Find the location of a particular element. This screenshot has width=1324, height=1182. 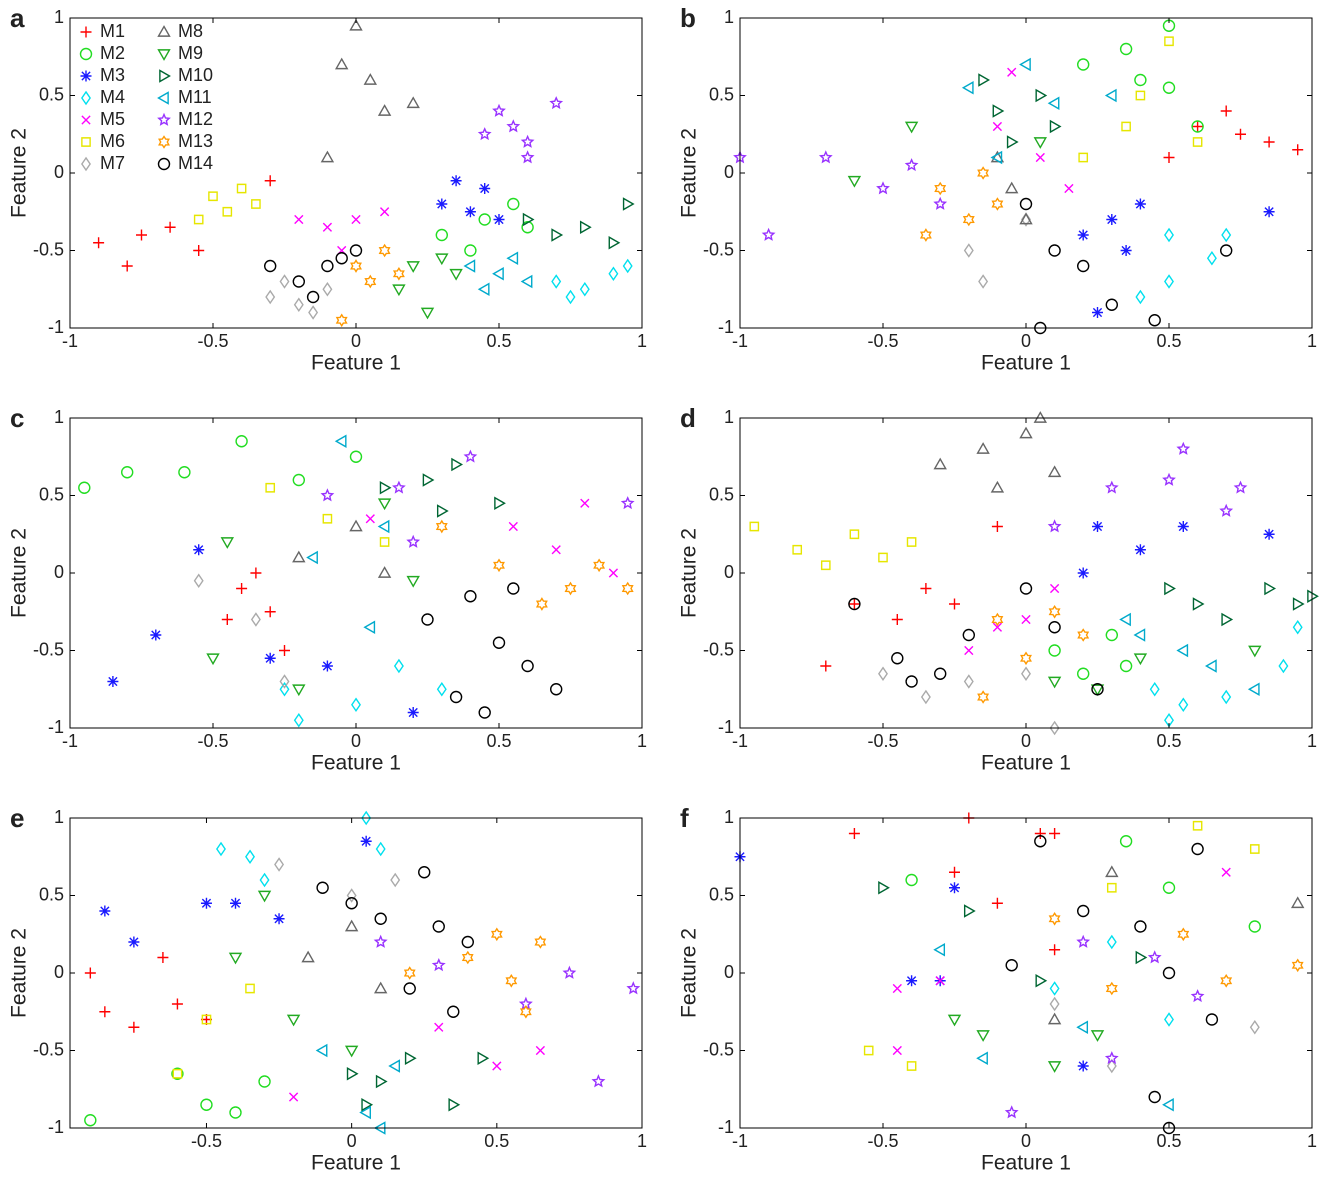

y-axis-label: Feature 2 is located at coordinates (19, 573).